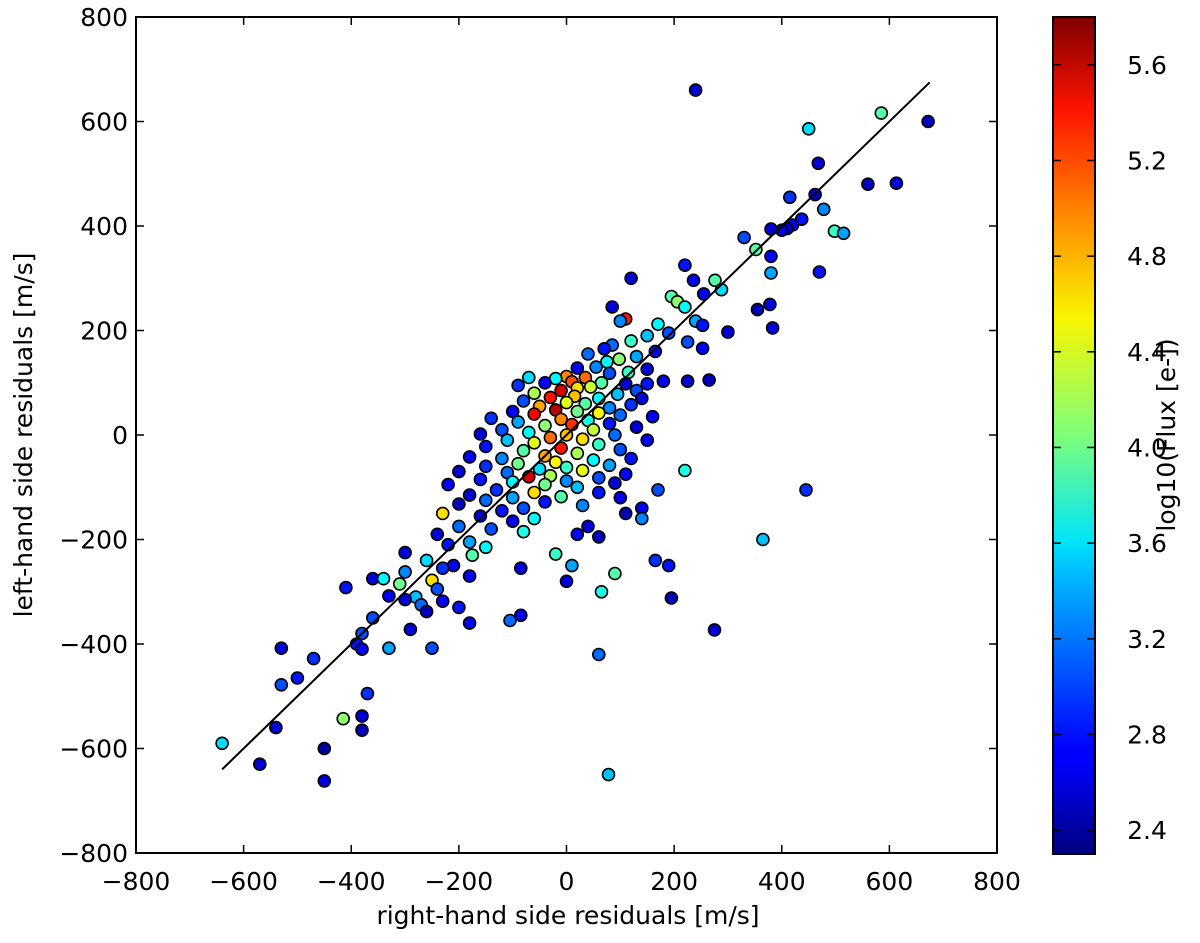 The width and height of the screenshot is (1200, 943). I want to click on x-tick-label: 400, so click(782, 881).